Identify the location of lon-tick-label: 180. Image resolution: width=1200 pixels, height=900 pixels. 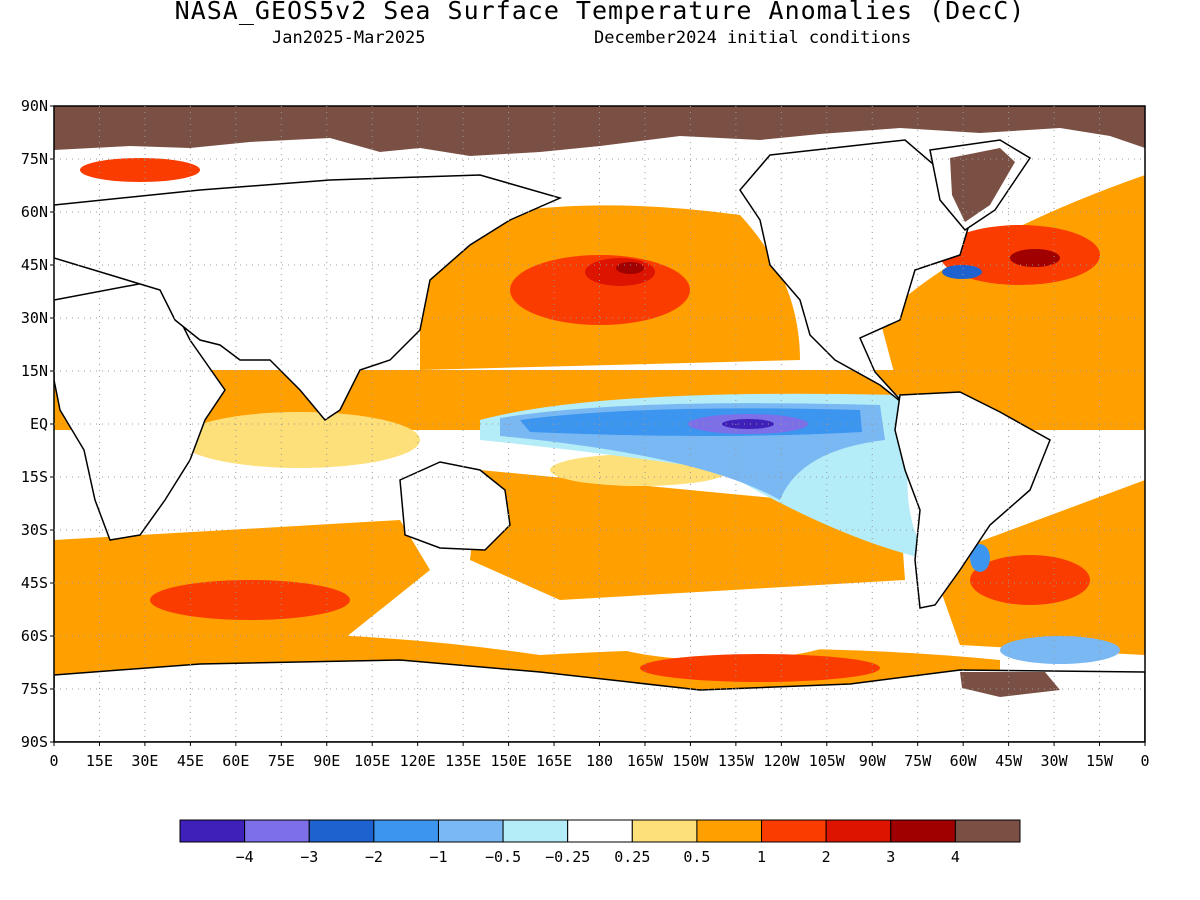
(599, 761).